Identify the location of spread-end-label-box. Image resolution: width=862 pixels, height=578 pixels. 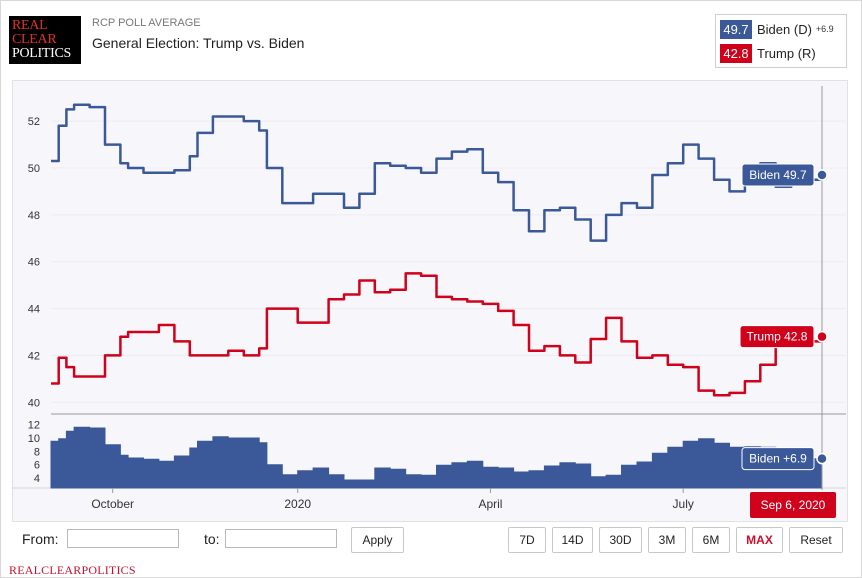
(778, 459).